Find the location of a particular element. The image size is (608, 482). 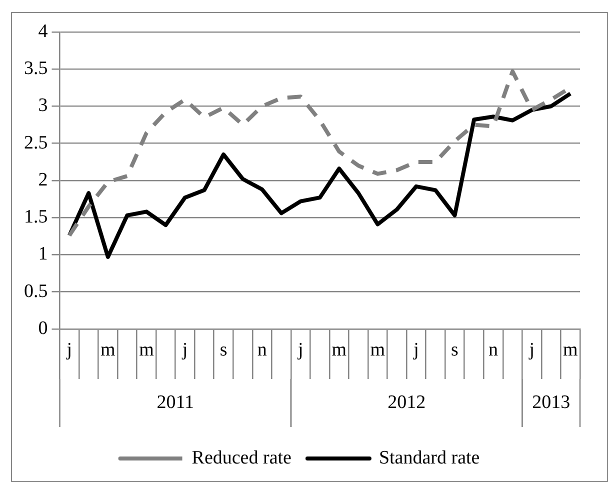

y-tick-label: 1.5 is located at coordinates (36, 217).